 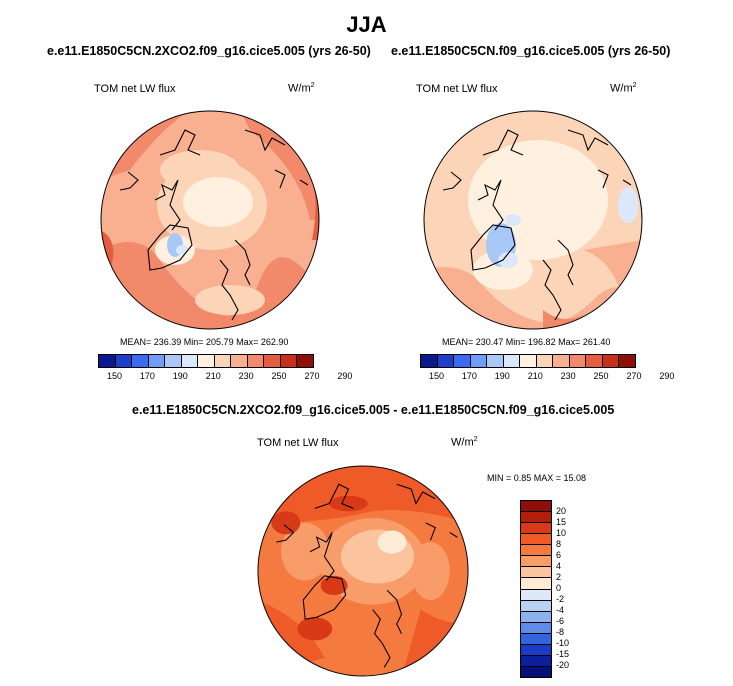 I want to click on colorbar-tick-label: 10, so click(x=561, y=533).